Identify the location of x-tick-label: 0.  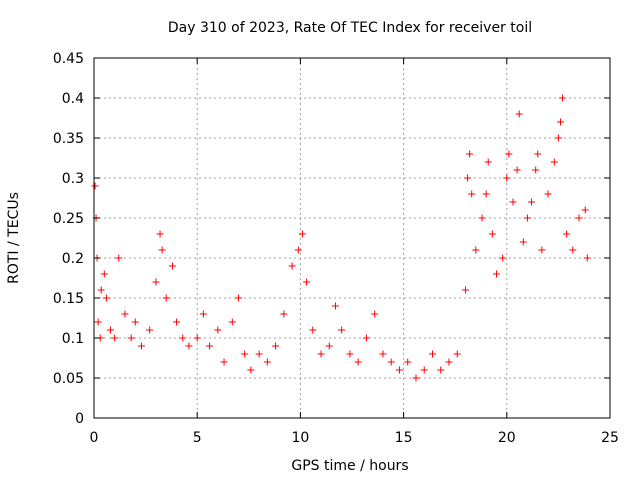
(94, 438).